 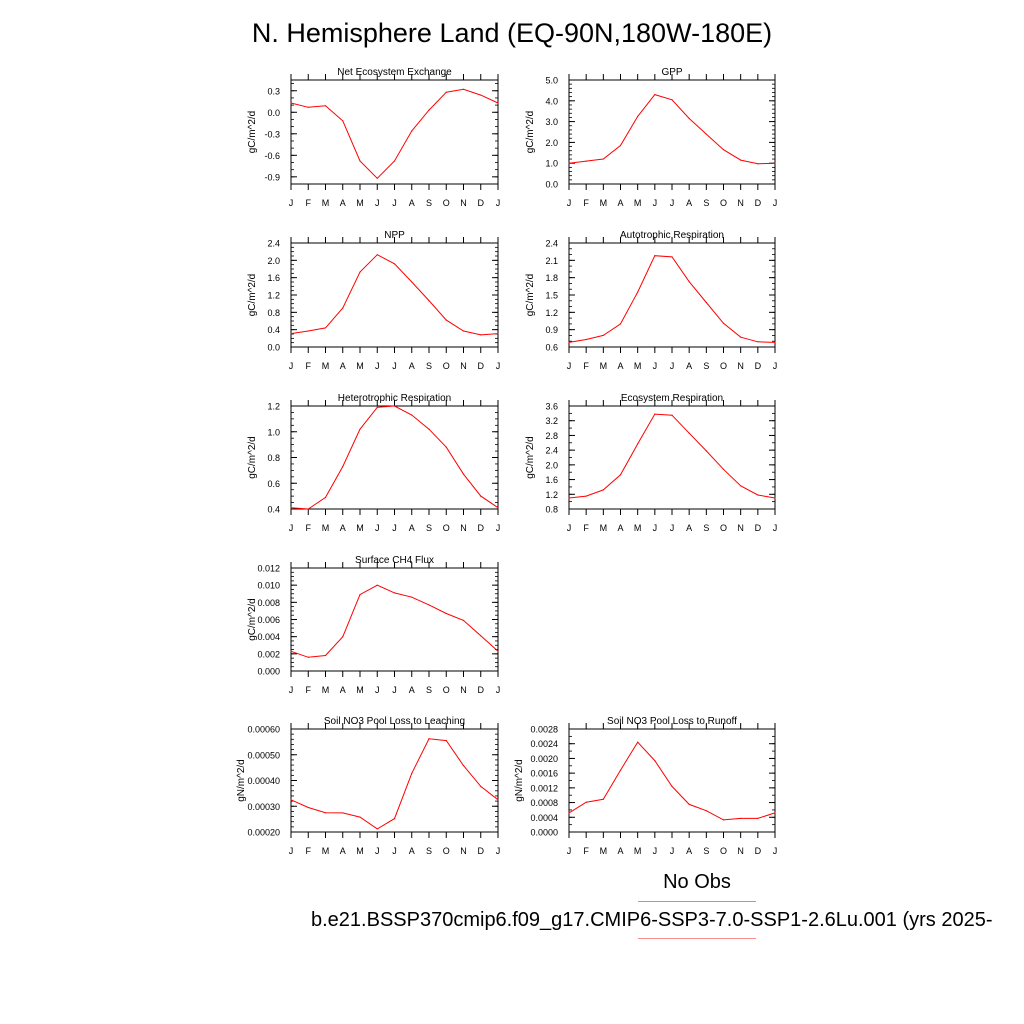 What do you see at coordinates (273, 348) in the screenshot?
I see `y-tick-label: 0.0` at bounding box center [273, 348].